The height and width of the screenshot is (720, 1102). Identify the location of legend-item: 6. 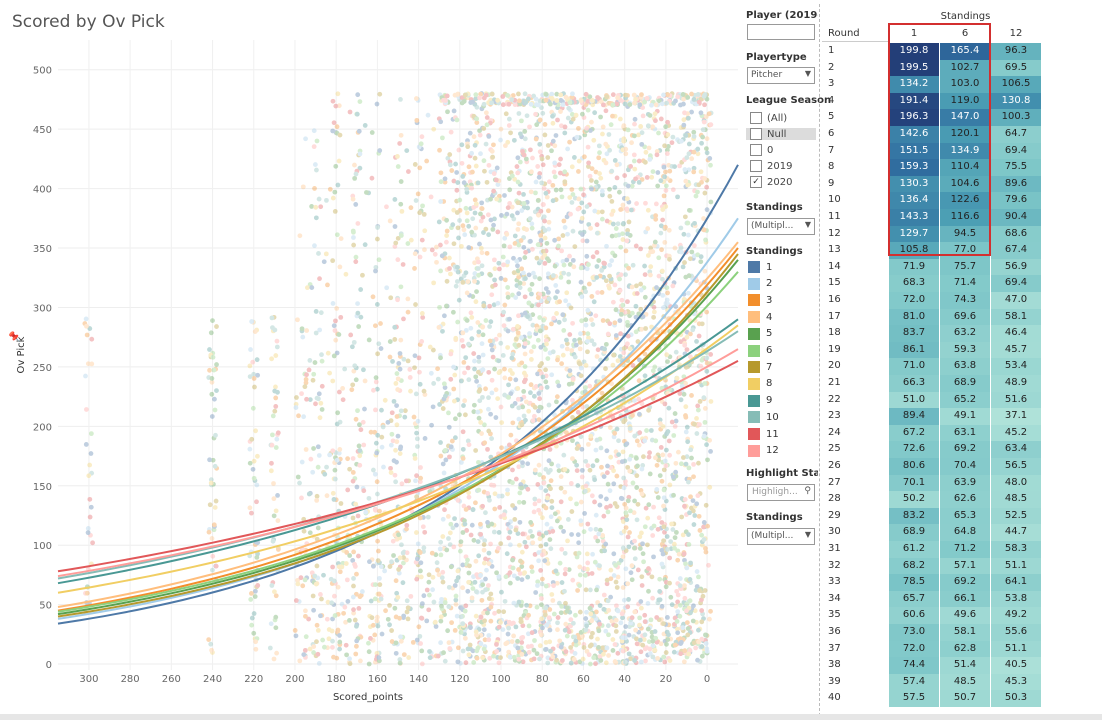
(760, 350).